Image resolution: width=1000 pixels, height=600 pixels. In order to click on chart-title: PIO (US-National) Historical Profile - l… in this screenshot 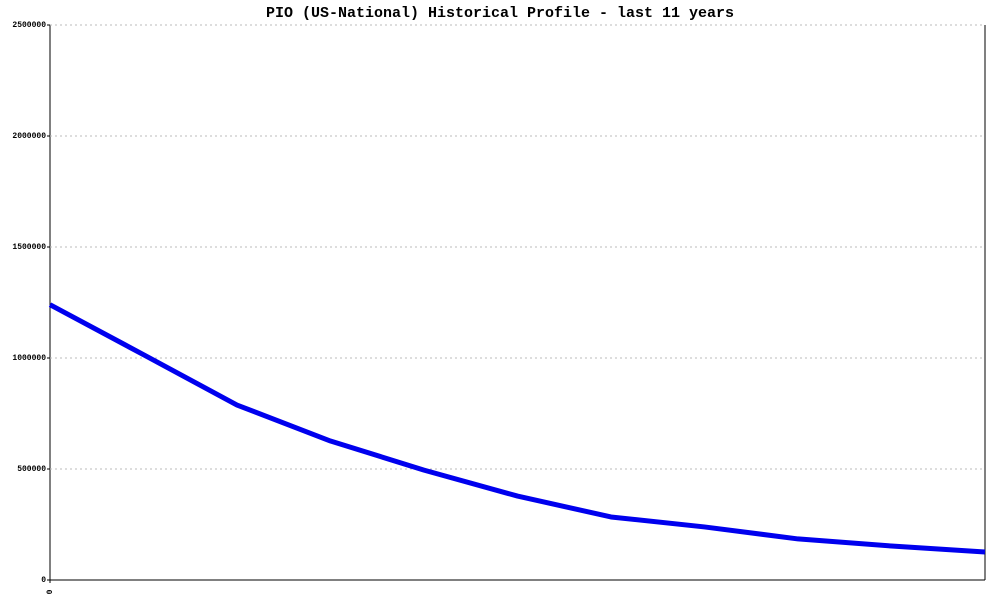, I will do `click(500, 13)`.